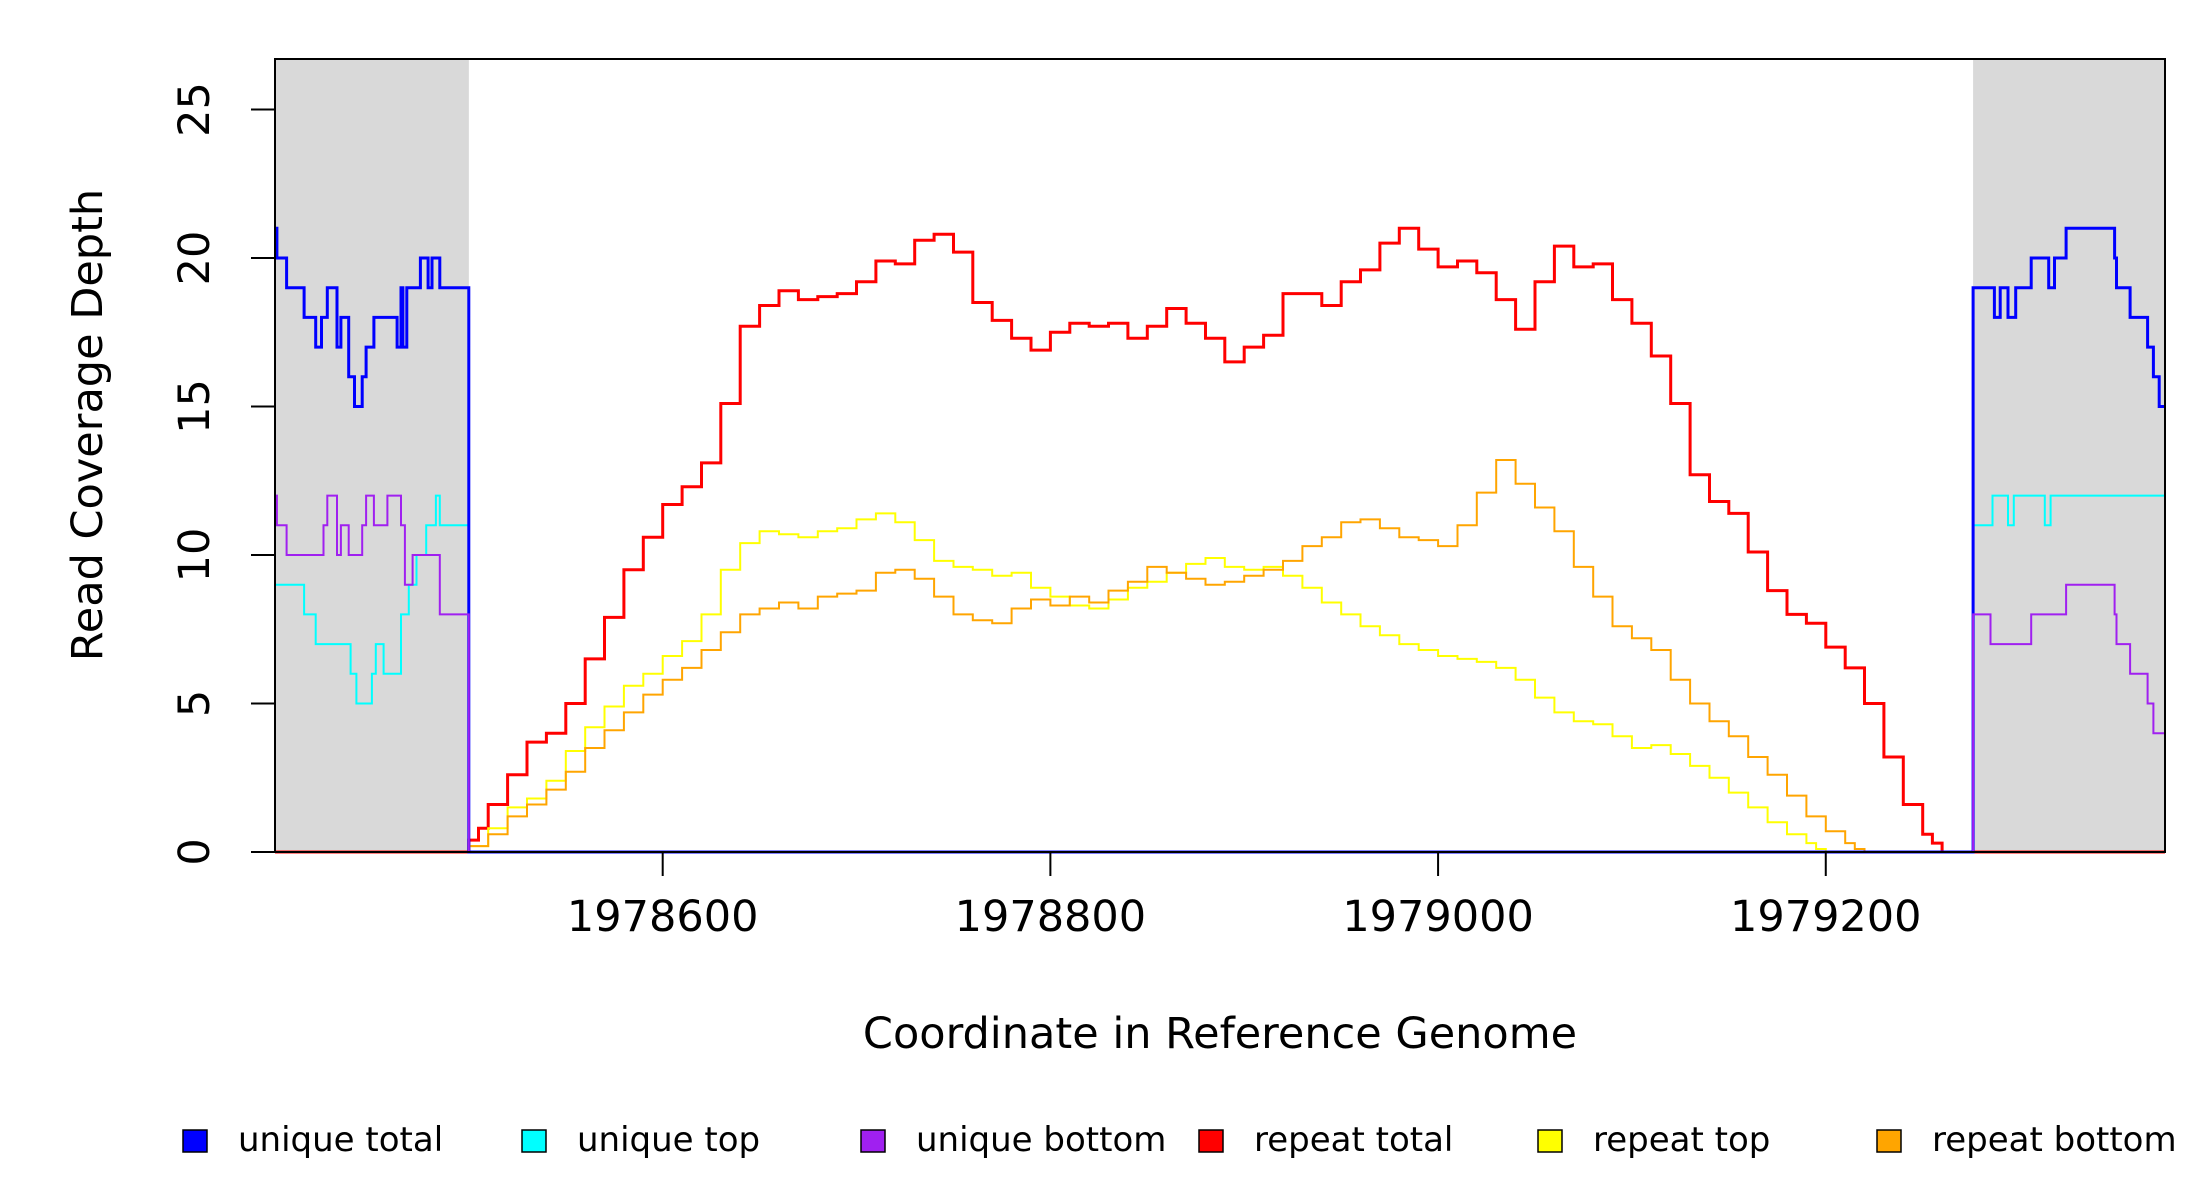 The image size is (2200, 1200). I want to click on y-tick-label: 20, so click(195, 258).